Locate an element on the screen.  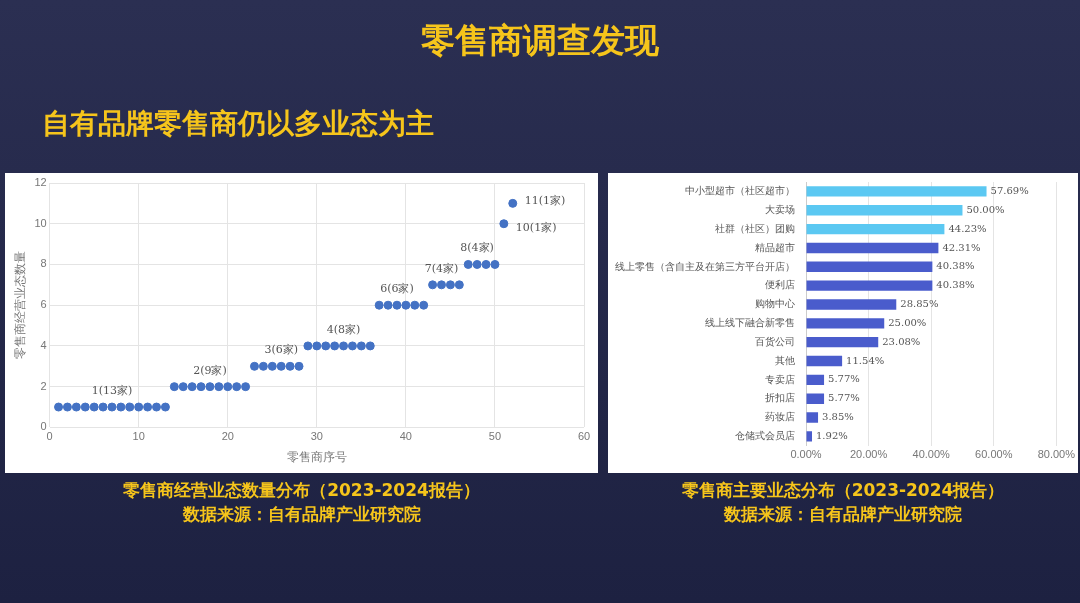
x-tick-label: 0.00% is located at coordinates (806, 454).